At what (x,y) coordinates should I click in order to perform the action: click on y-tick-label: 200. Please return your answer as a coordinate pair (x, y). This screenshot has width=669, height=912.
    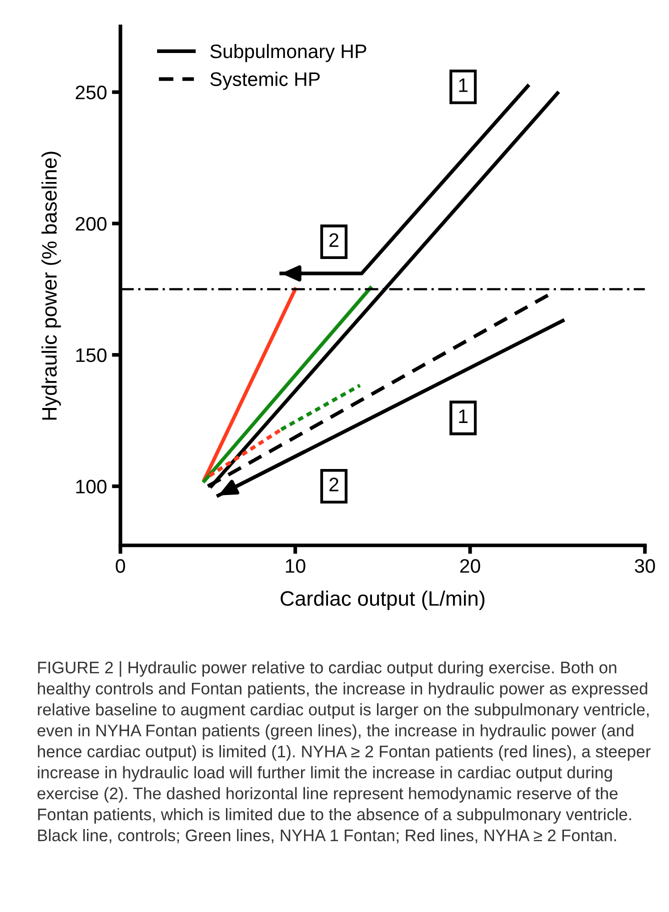
    Looking at the image, I should click on (91, 223).